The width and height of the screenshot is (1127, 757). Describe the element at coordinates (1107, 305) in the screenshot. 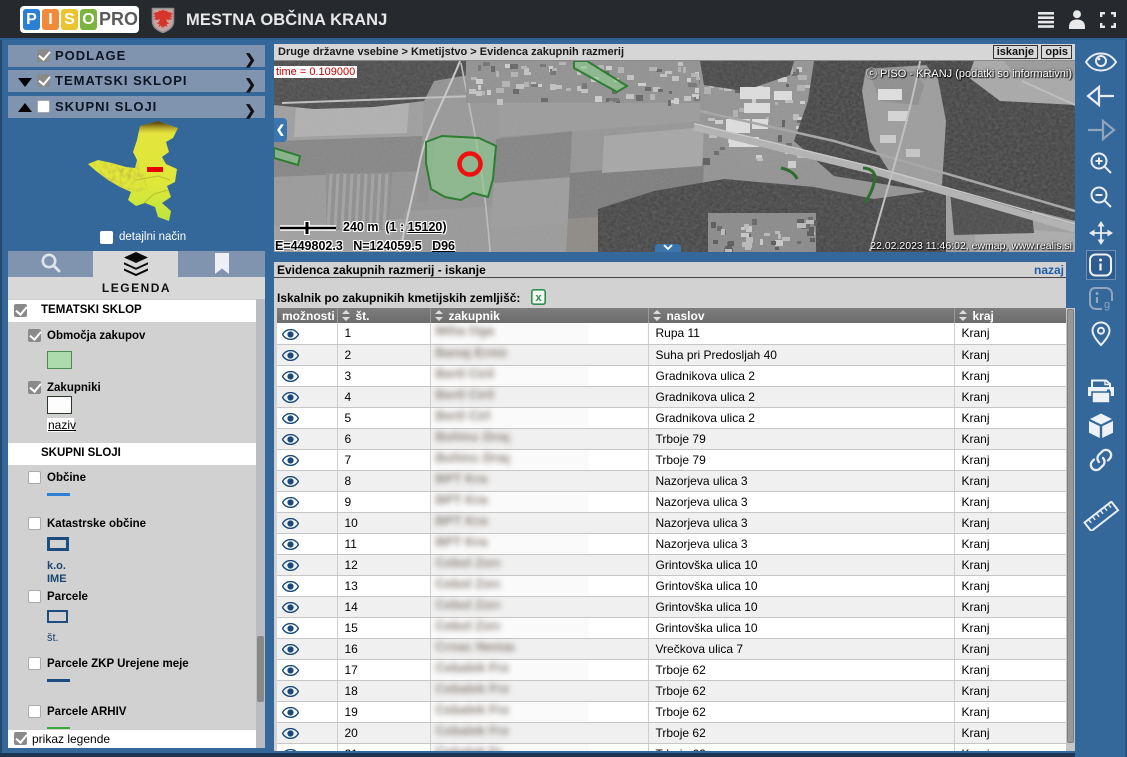

I see `svg-text: g` at that location.